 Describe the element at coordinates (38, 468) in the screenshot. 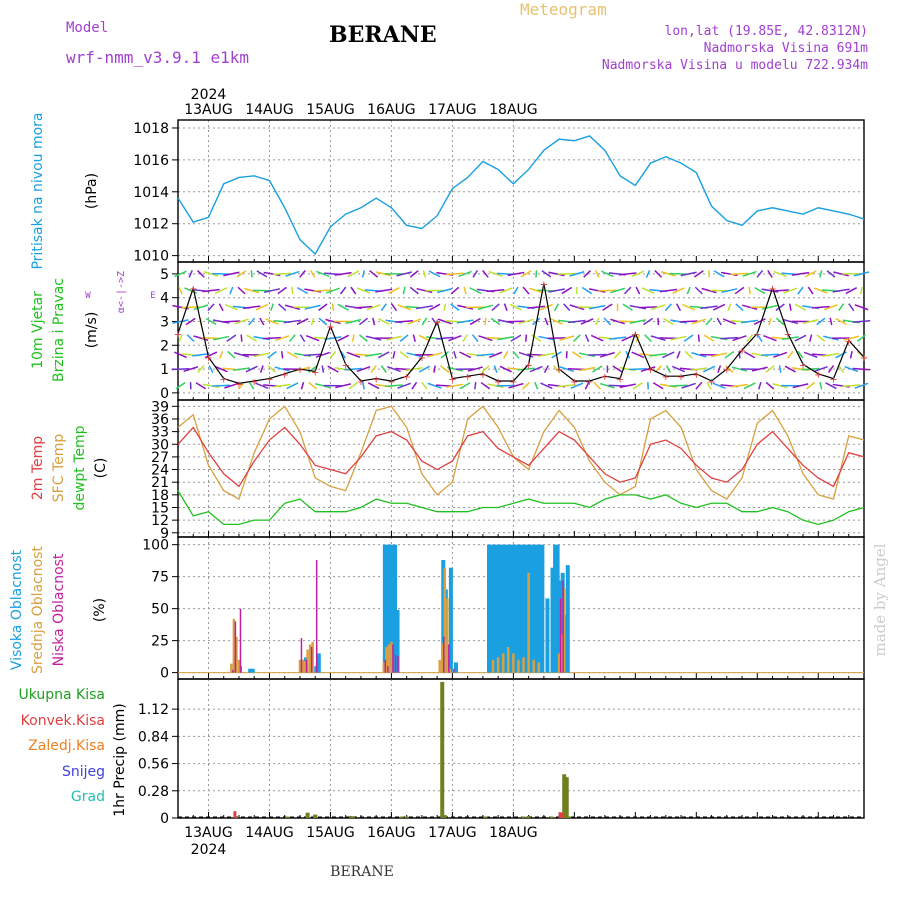

I see `temp-ylabel-series: 2m Temp` at that location.